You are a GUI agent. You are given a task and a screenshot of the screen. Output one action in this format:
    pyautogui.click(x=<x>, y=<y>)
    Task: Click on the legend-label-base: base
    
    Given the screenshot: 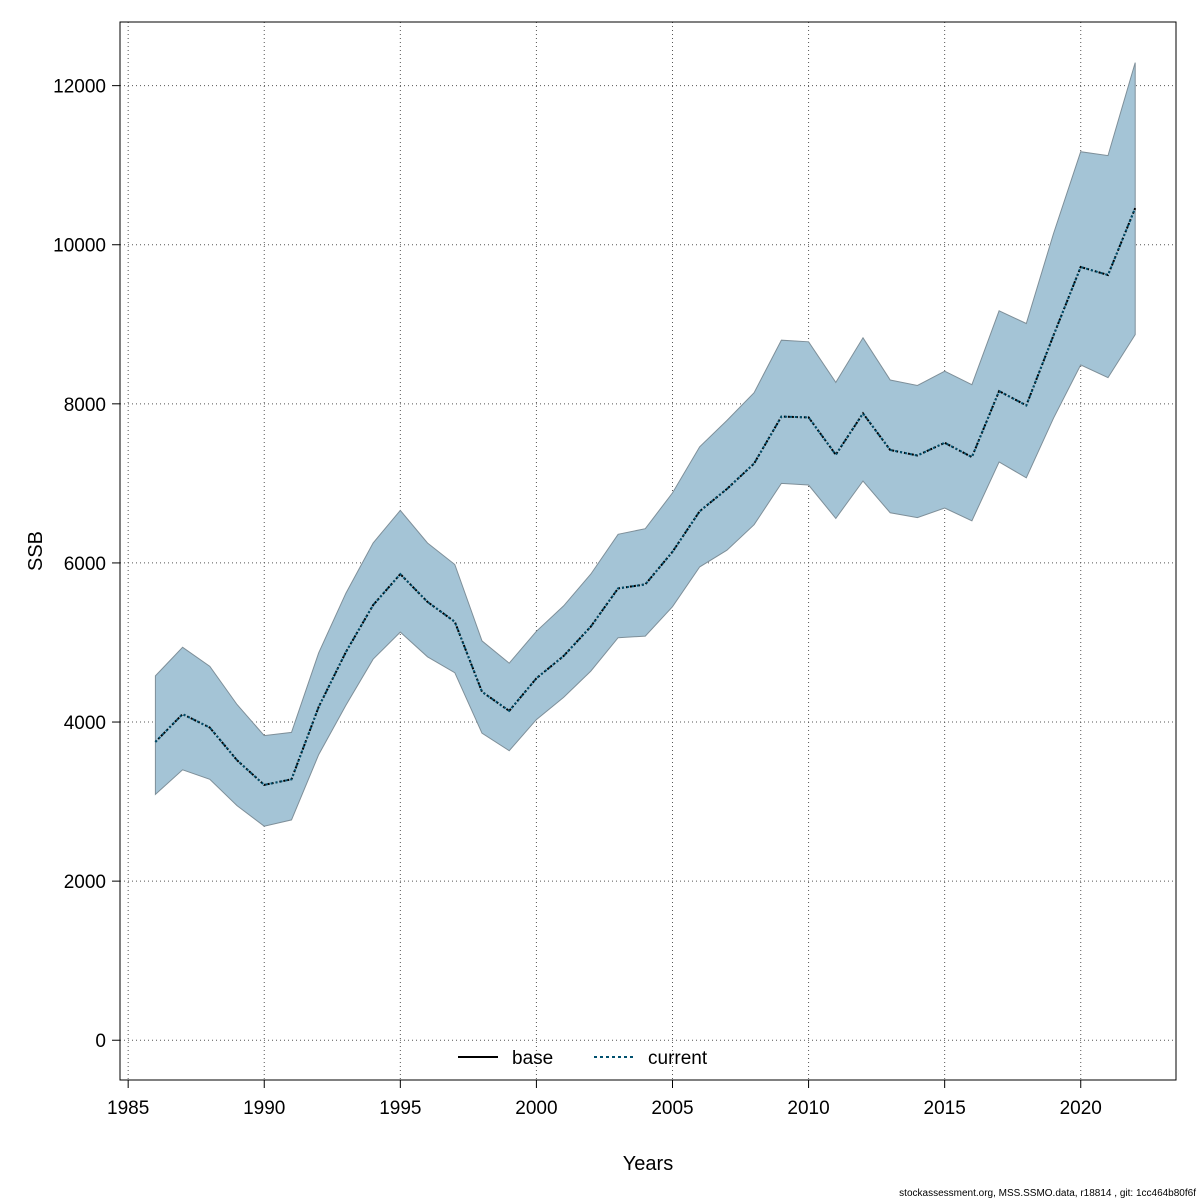 What is the action you would take?
    pyautogui.click(x=532, y=1058)
    